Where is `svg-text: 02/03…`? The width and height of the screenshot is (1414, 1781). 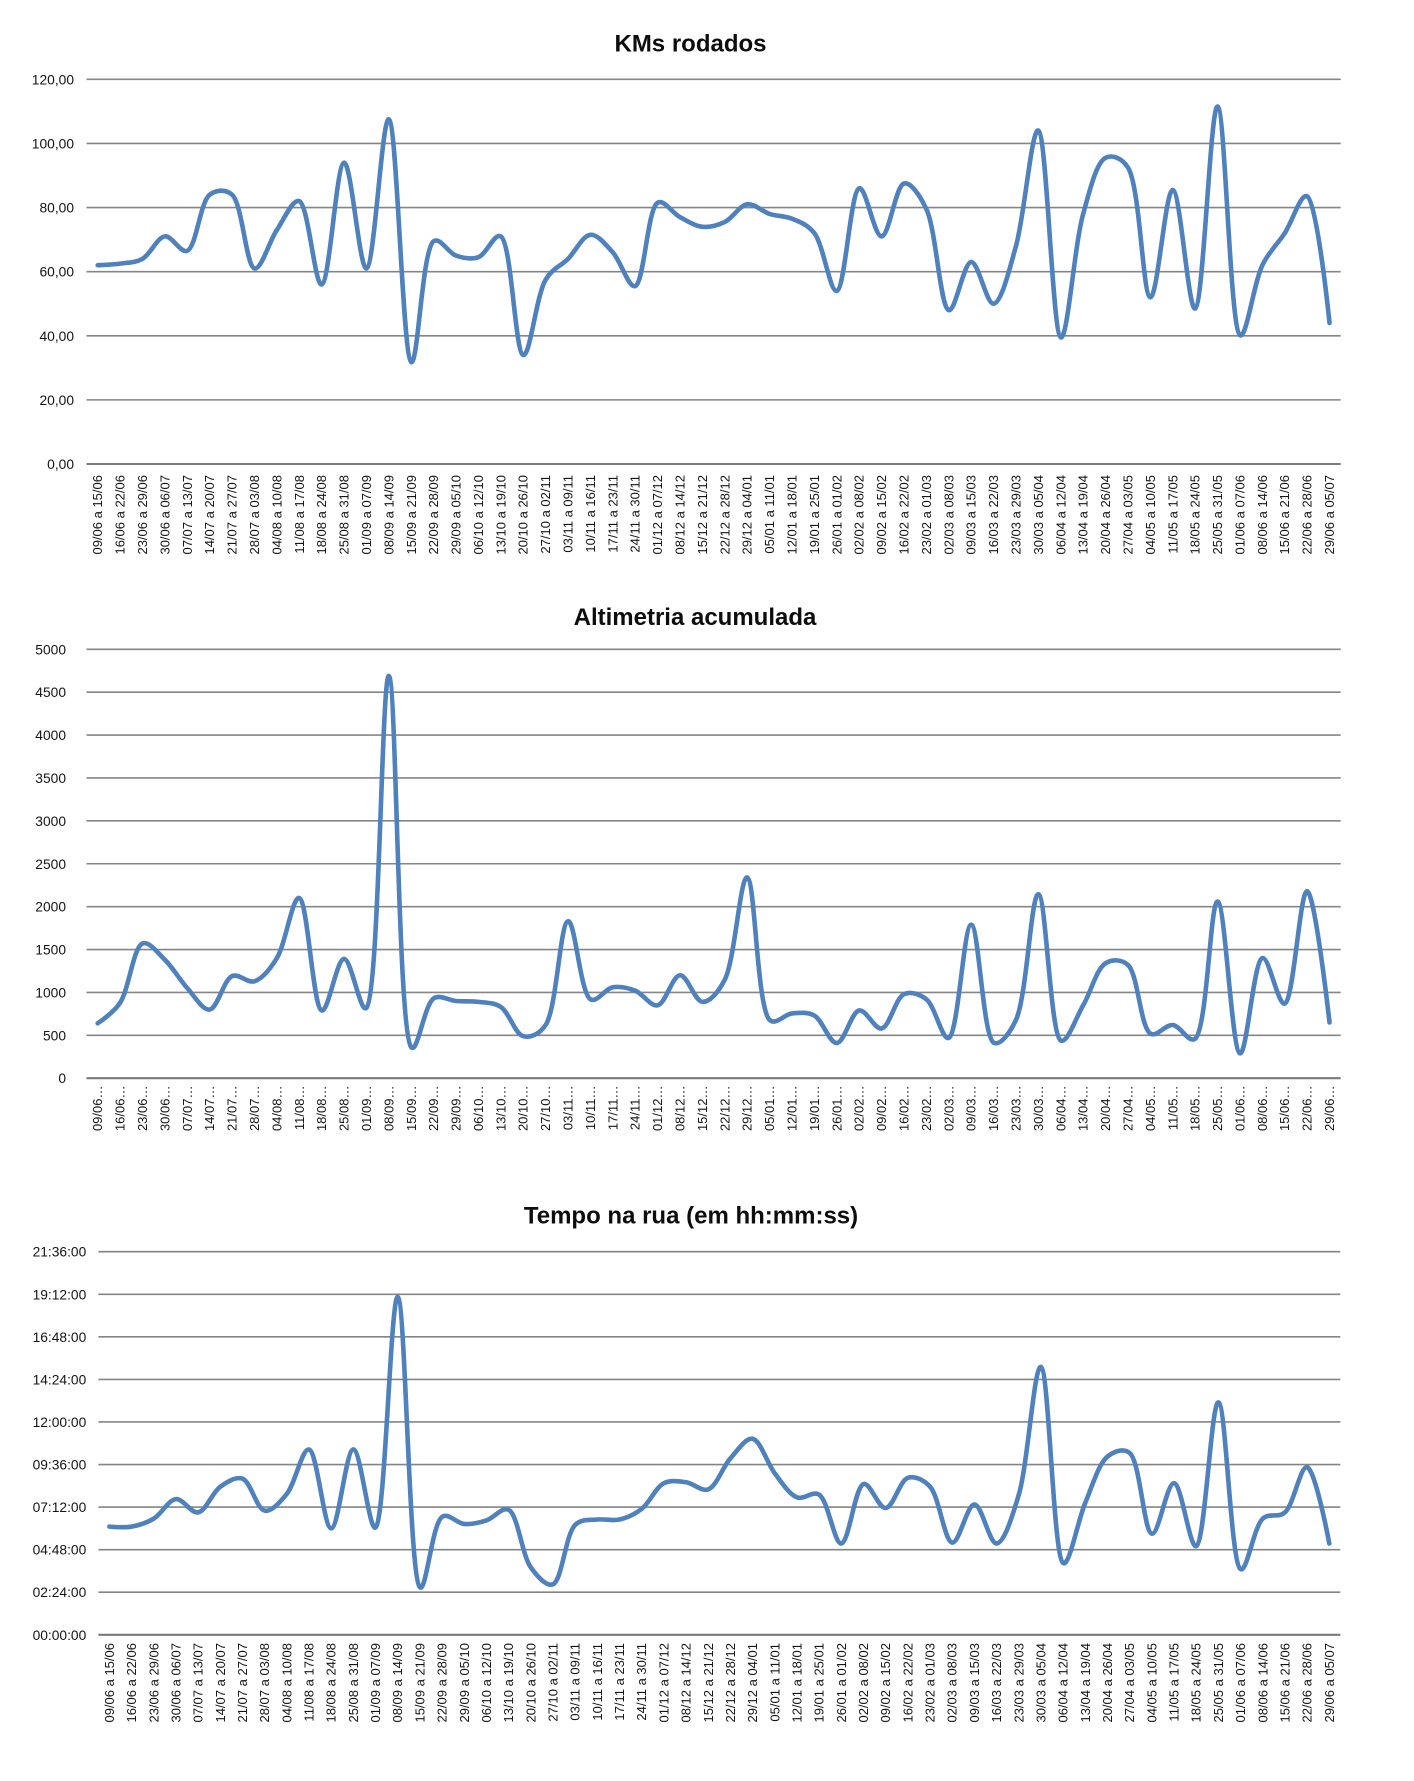 svg-text: 02/03… is located at coordinates (948, 1109).